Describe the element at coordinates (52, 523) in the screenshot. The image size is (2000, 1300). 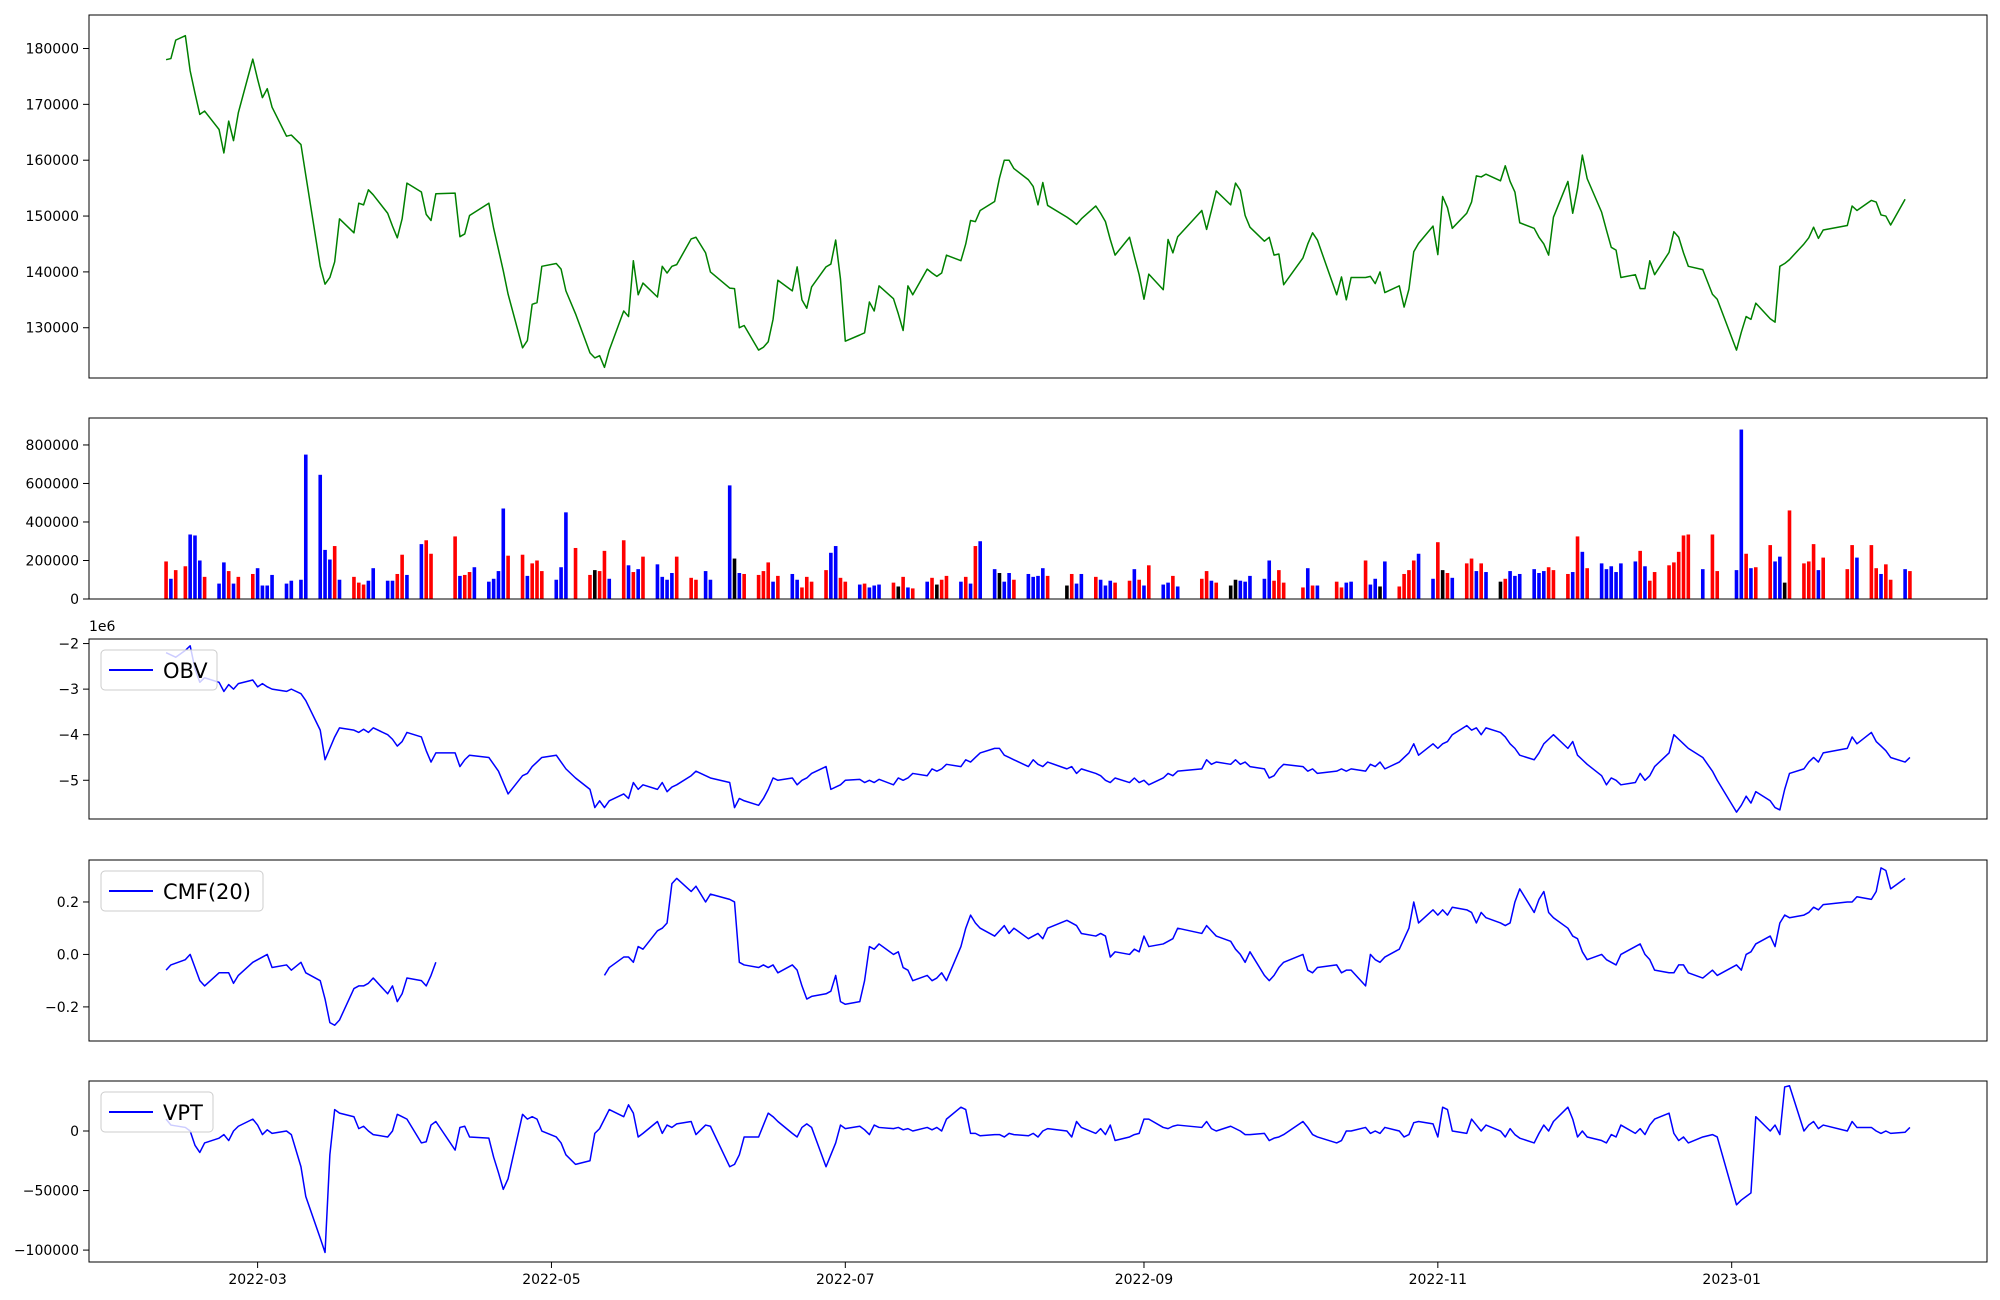
I see `volume-ytick-label: 400000` at that location.